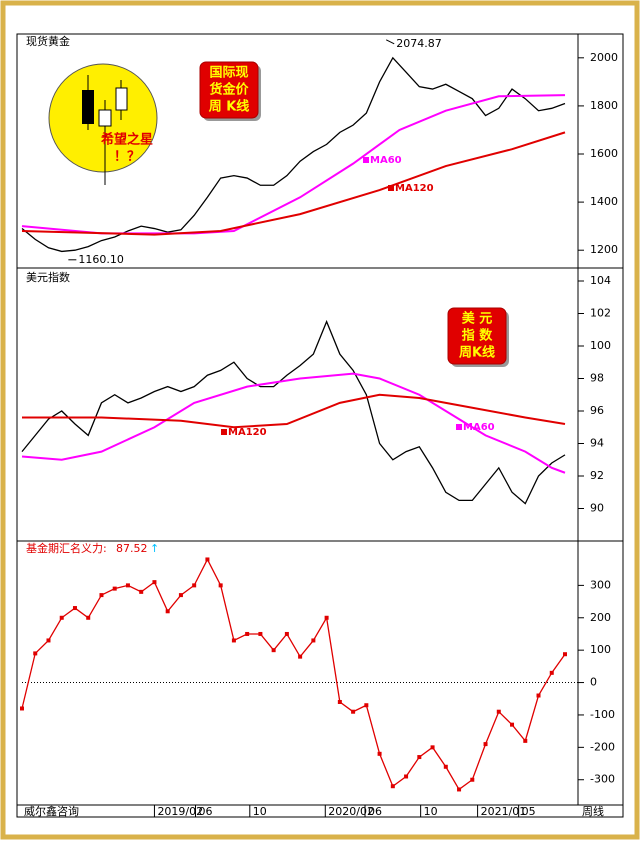 The width and height of the screenshot is (640, 844). What do you see at coordinates (127, 157) in the screenshot?
I see `logo-mark: ！？` at bounding box center [127, 157].